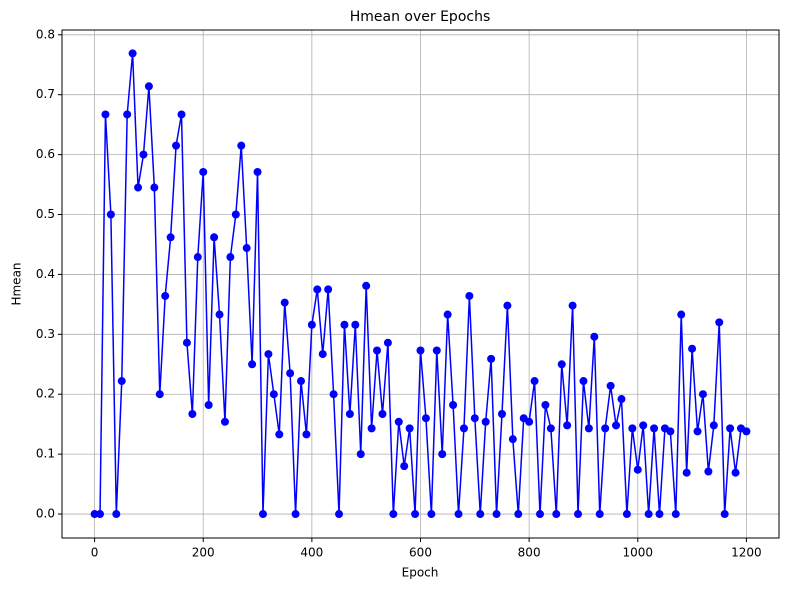  What do you see at coordinates (420, 573) in the screenshot?
I see `x-axis-label: Epoch` at bounding box center [420, 573].